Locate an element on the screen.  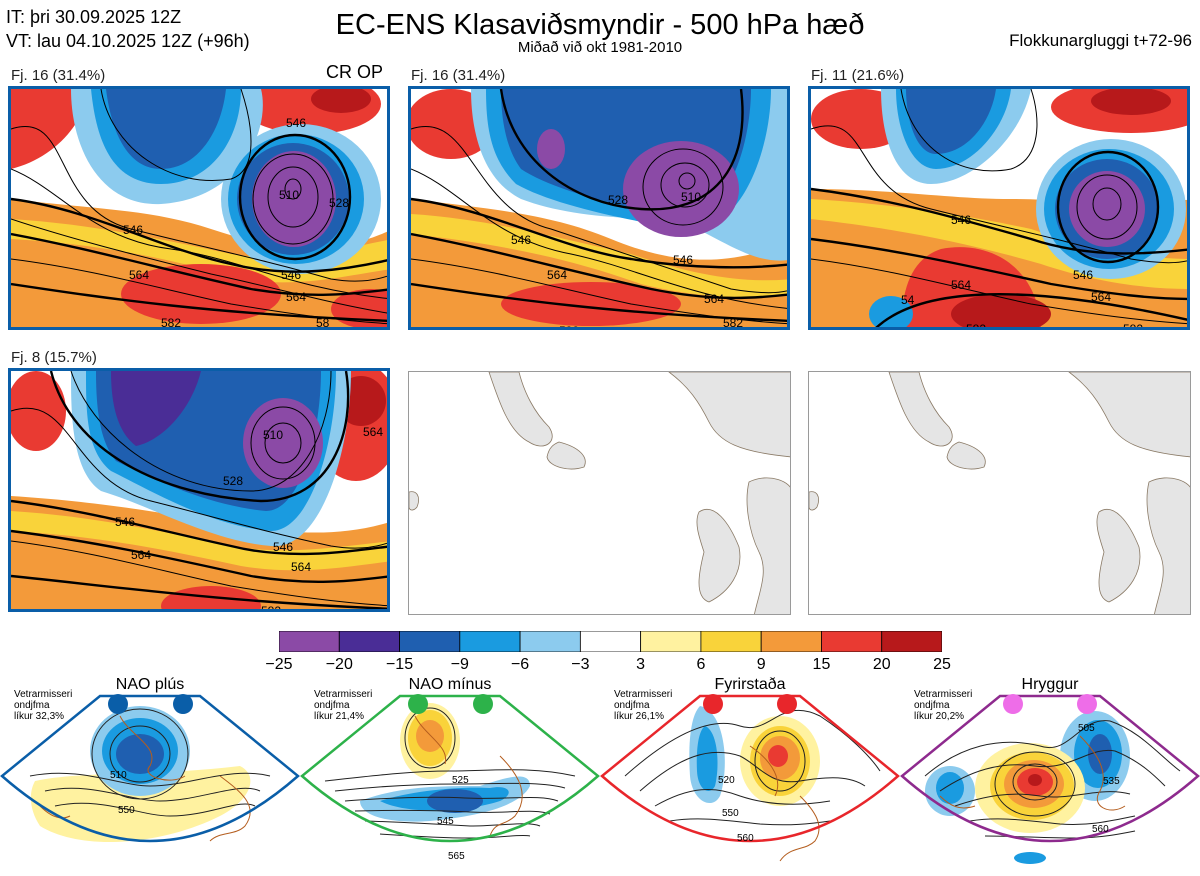
contour-label: 58 is located at coordinates (323, 323).